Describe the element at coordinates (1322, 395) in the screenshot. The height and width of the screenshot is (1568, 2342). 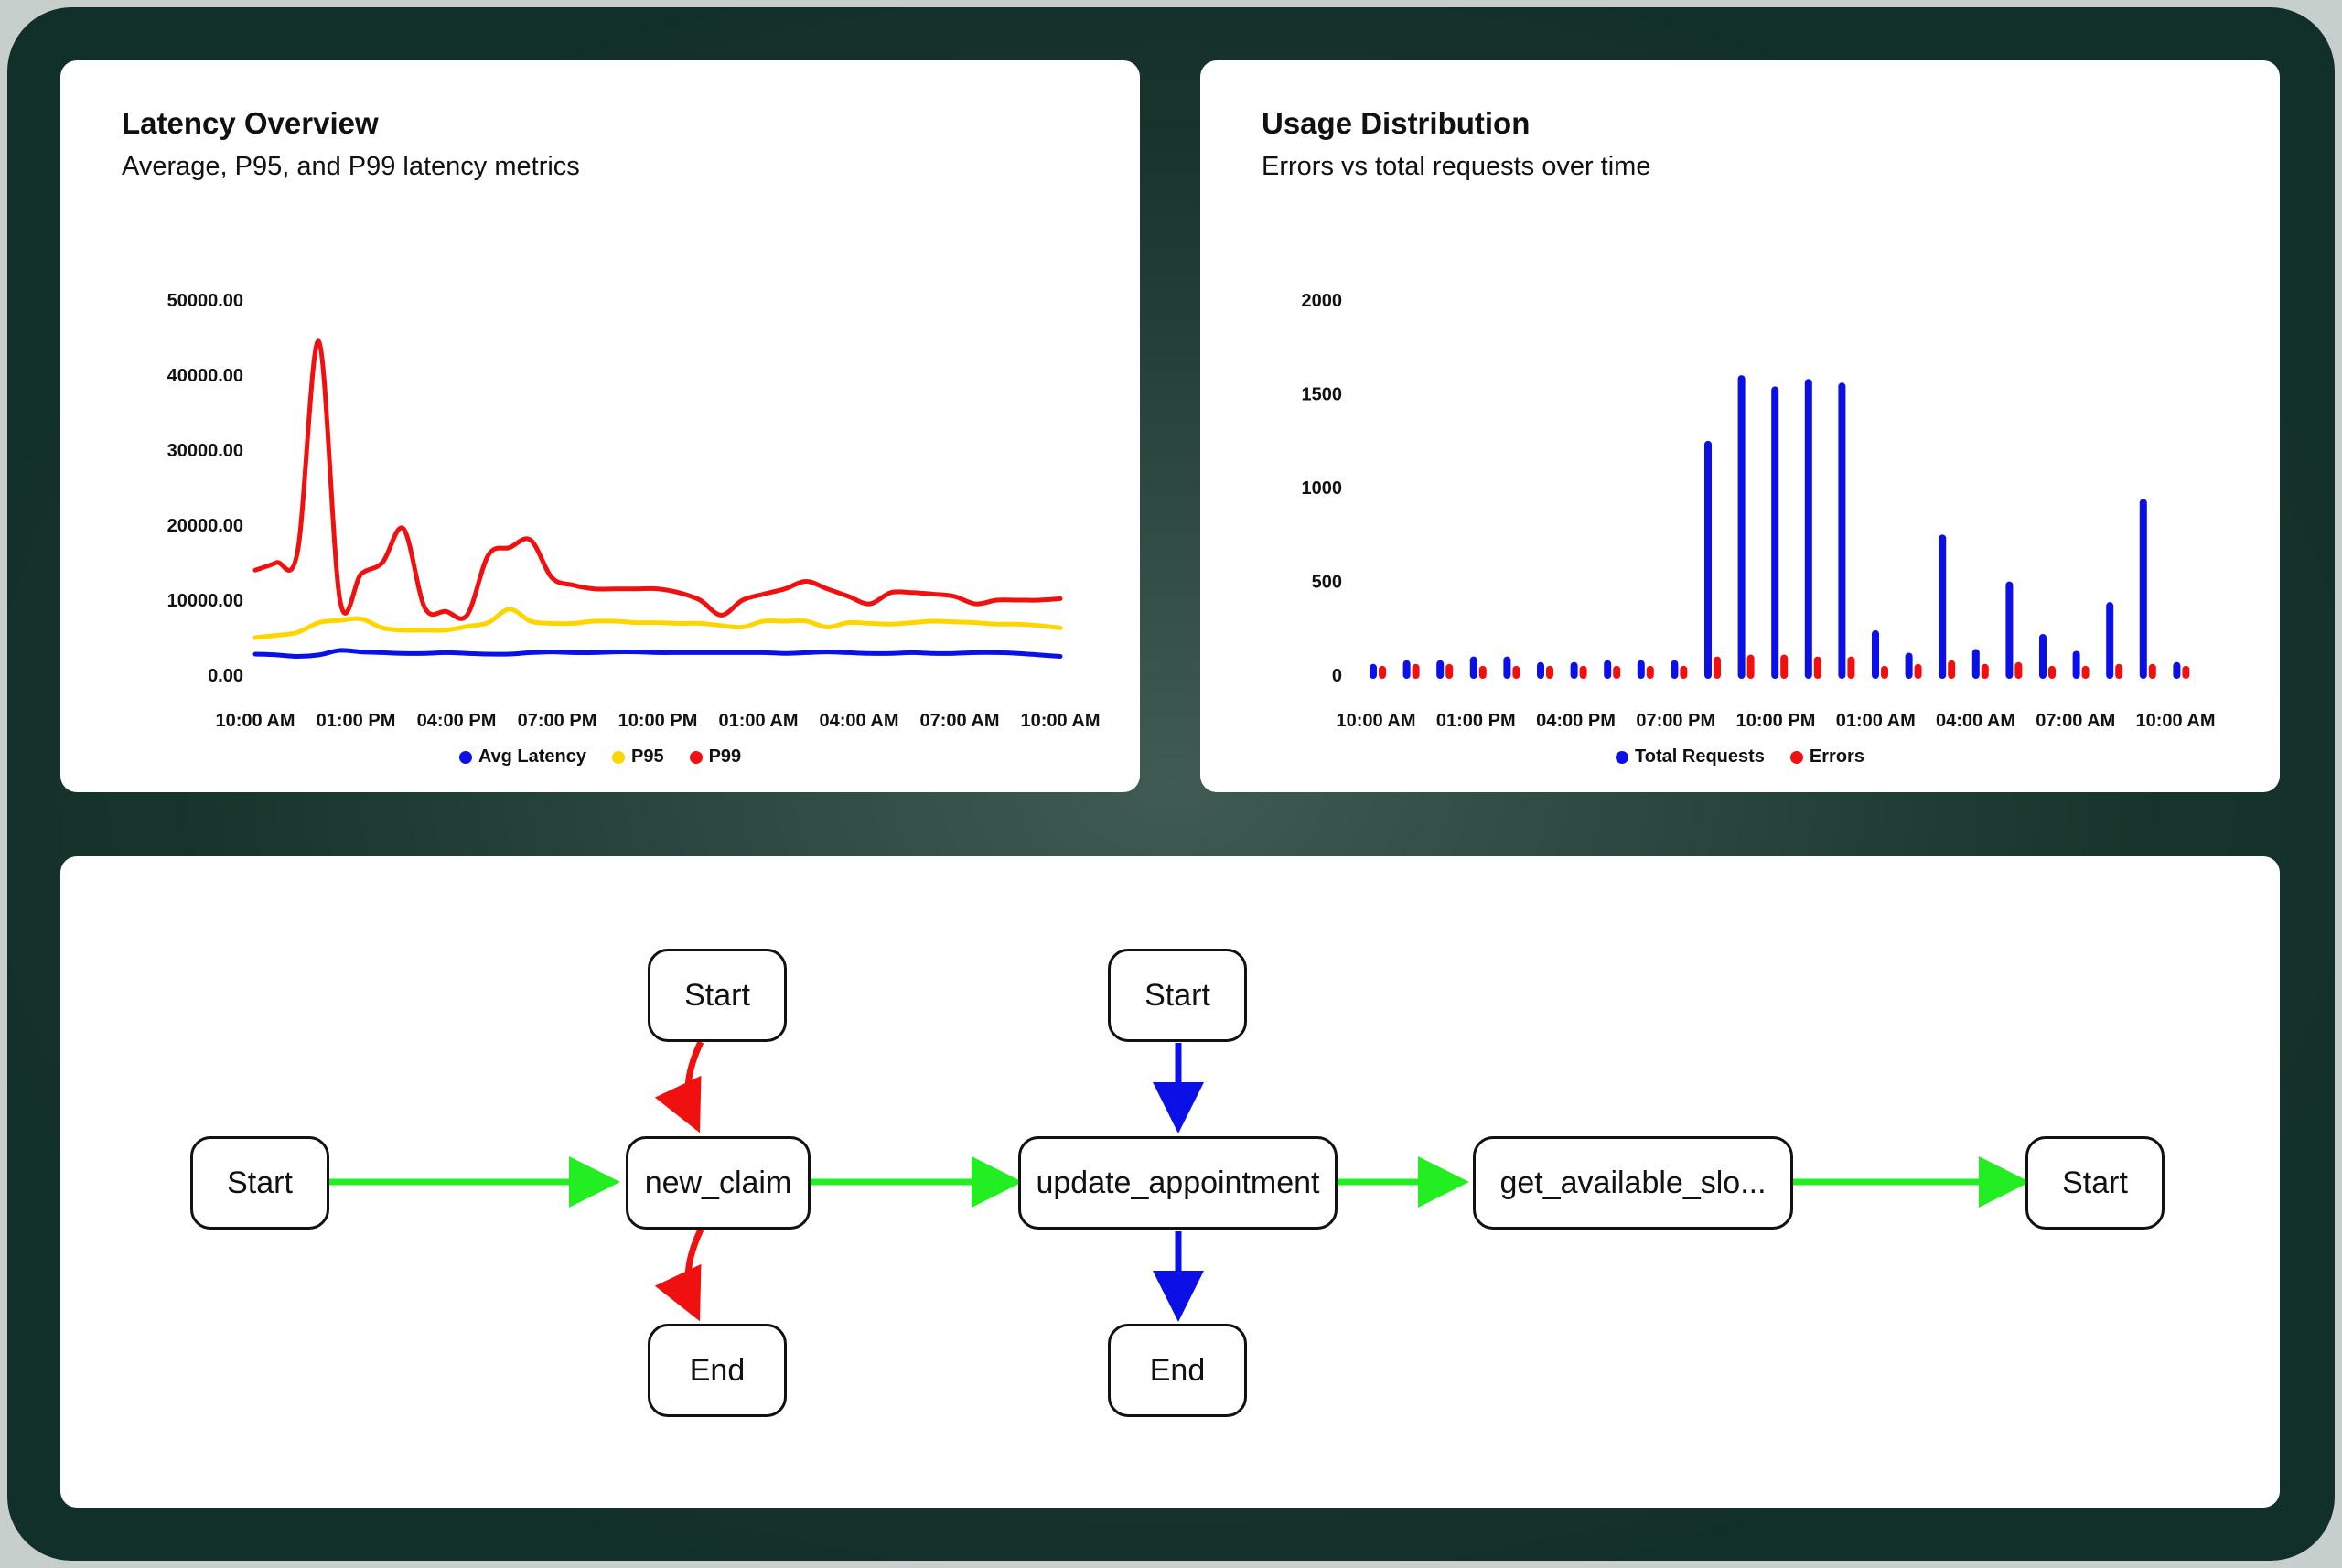
I see `y-tick-label: 1500` at that location.